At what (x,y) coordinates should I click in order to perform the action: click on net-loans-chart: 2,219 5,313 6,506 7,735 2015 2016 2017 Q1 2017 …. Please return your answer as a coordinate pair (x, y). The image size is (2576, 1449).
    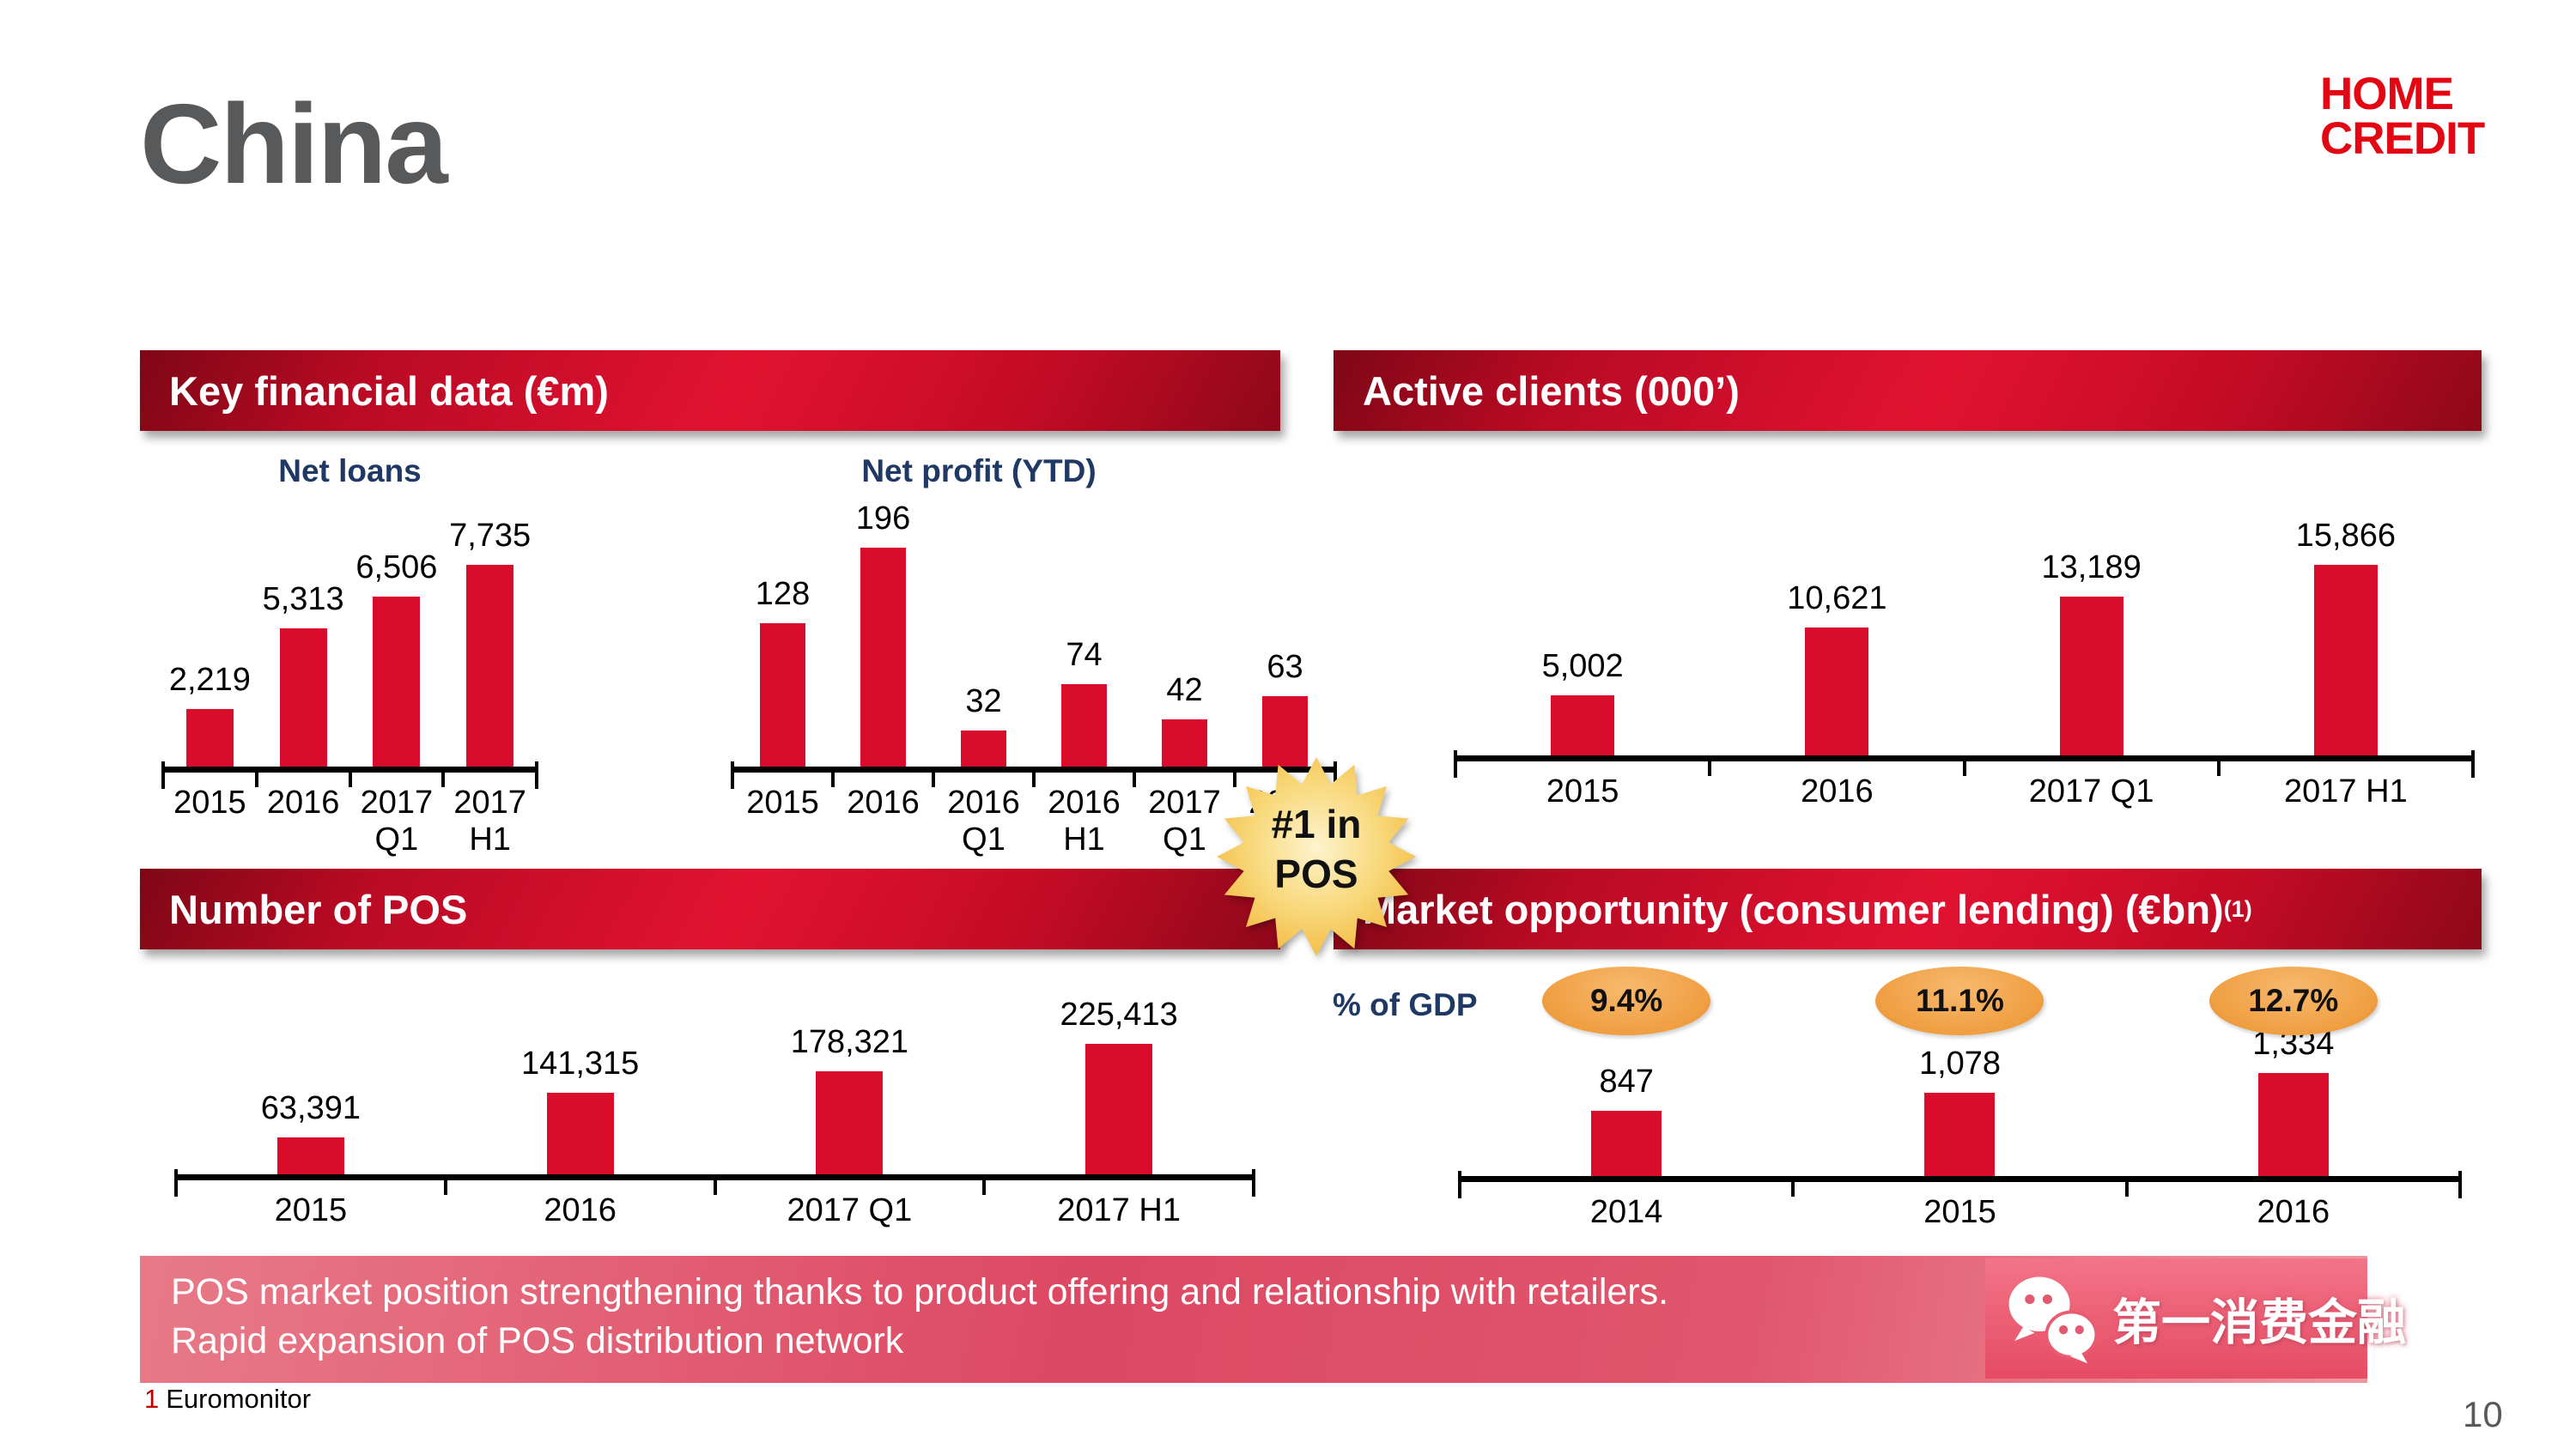
    Looking at the image, I should click on (349, 683).